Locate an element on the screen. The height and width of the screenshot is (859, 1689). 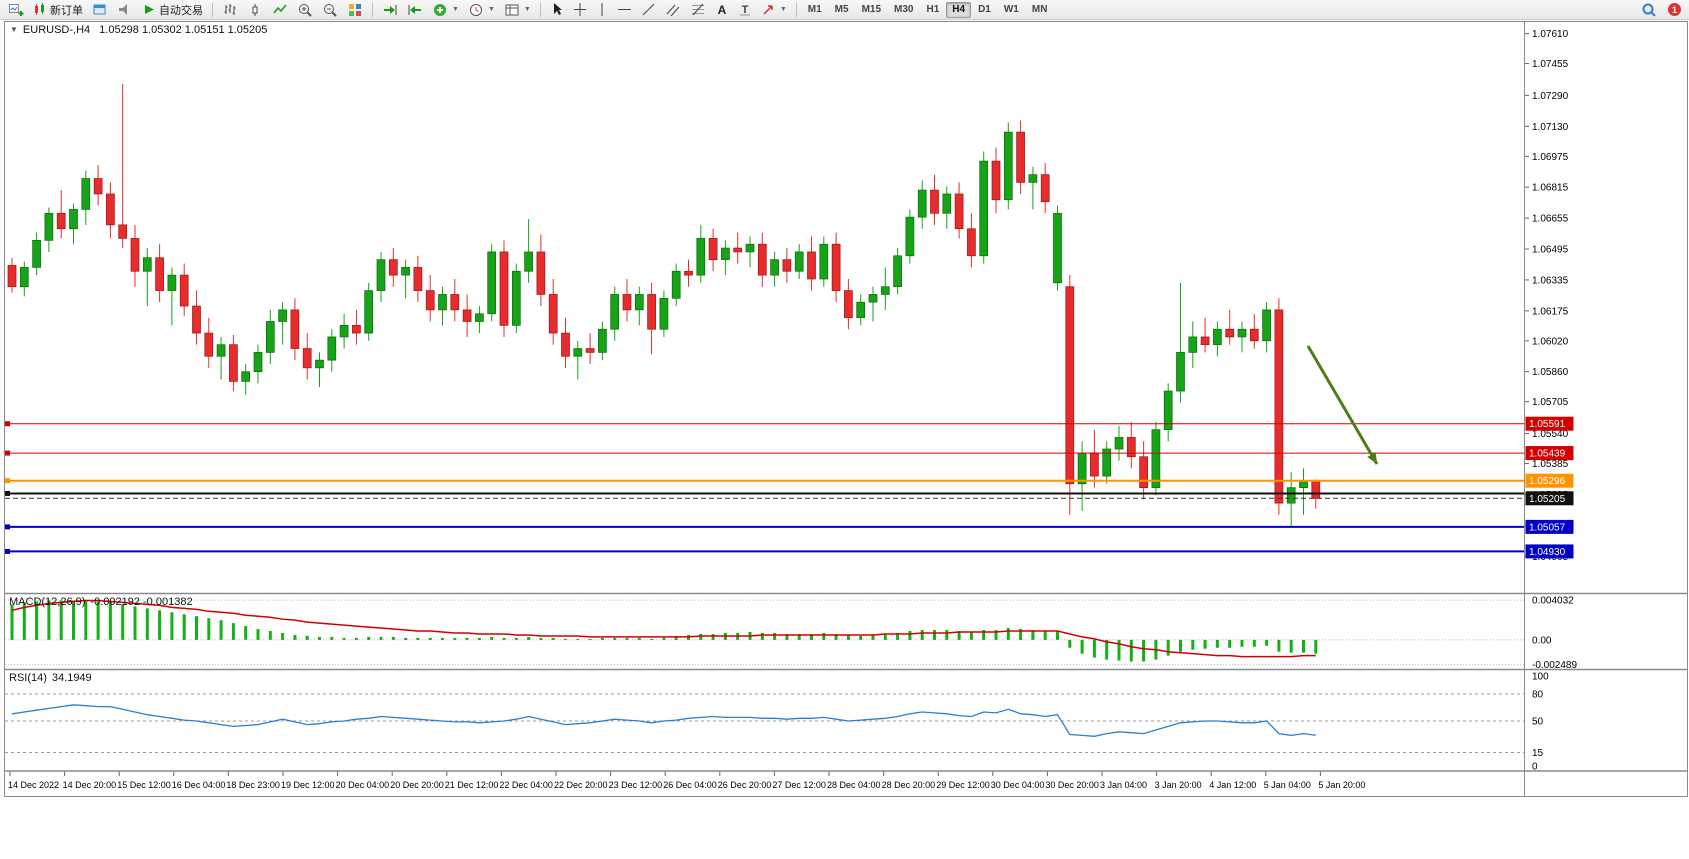
svg-text: 1.06655 is located at coordinates (1550, 219).